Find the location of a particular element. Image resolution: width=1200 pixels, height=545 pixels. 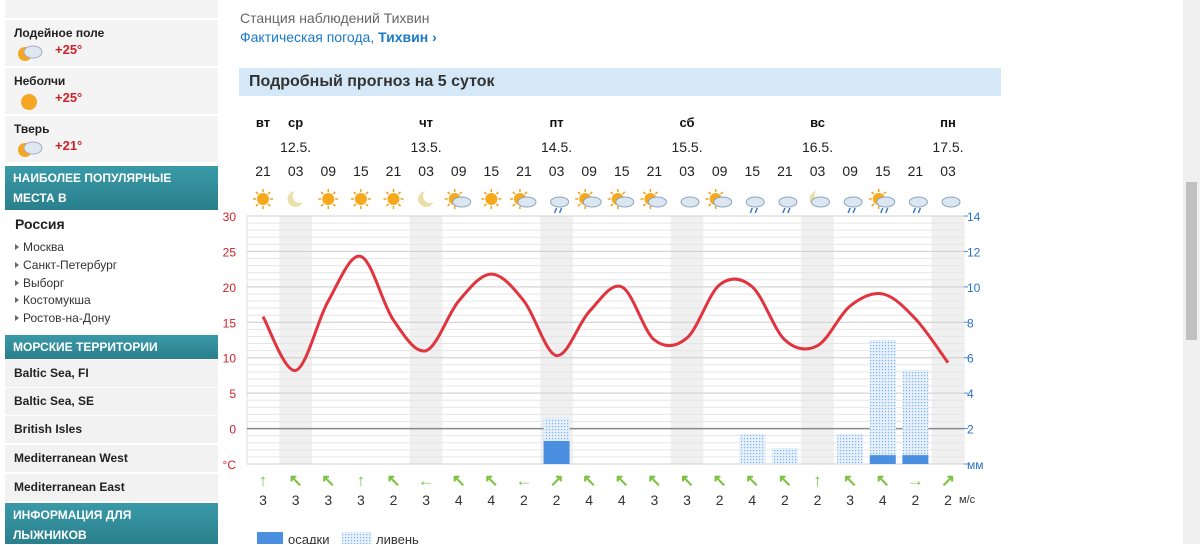

y2-tick-label: 2 is located at coordinates (970, 430).